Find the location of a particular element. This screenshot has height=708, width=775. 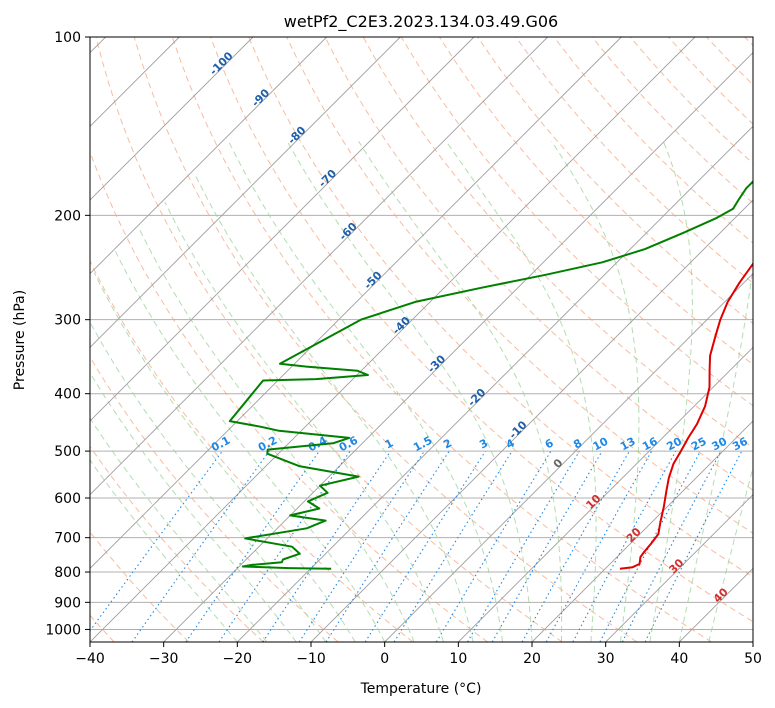

x-tick-label: 30 is located at coordinates (606, 659).